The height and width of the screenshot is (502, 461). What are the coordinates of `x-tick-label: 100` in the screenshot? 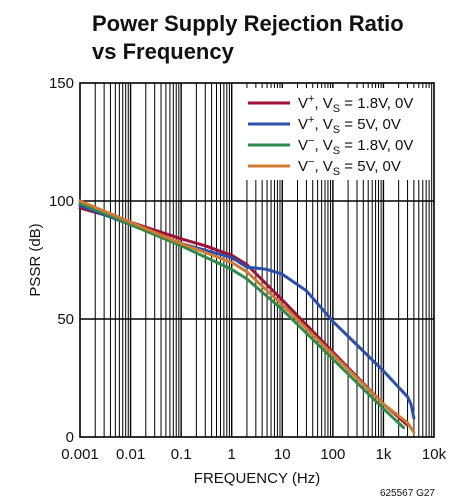 It's located at (332, 454).